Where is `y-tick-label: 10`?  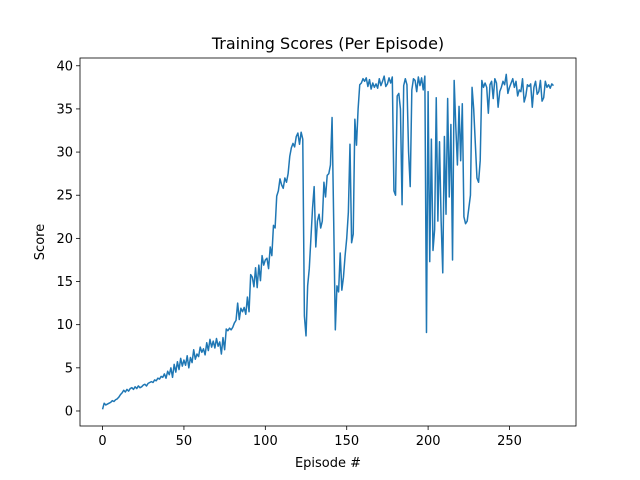 y-tick-label: 10 is located at coordinates (64, 325).